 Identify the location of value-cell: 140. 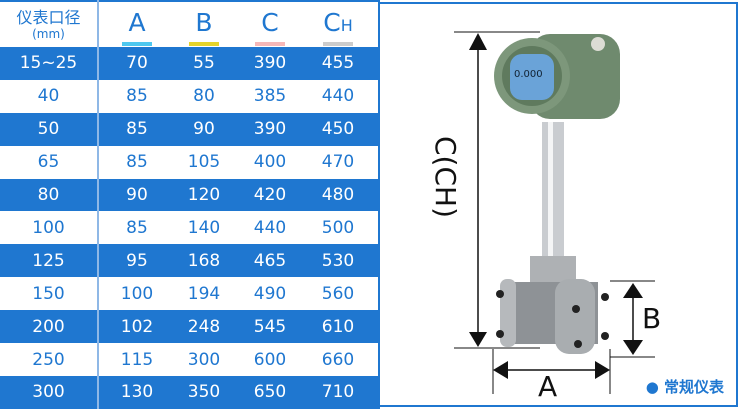
(204, 227).